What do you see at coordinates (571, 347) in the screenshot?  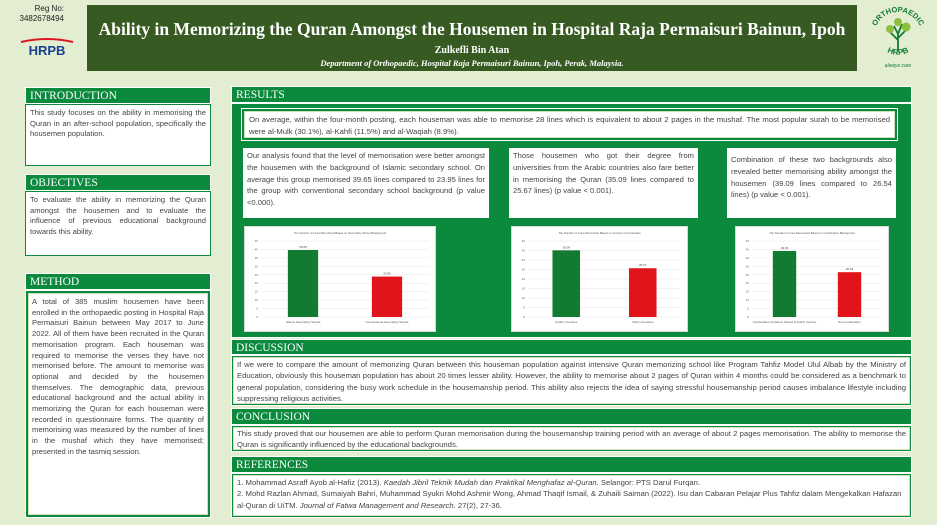 I see `discussion-heading: DISCUSSION` at bounding box center [571, 347].